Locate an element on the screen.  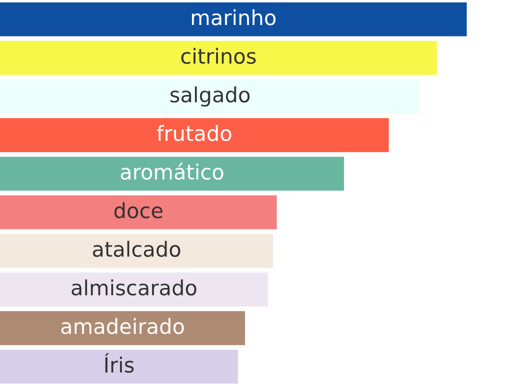
y-tick-label: citrinos is located at coordinates (218, 56).